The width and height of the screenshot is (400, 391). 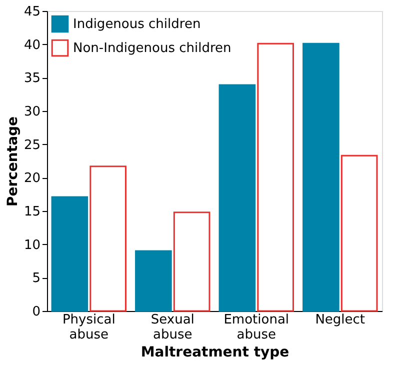 What do you see at coordinates (32, 112) in the screenshot?
I see `y-tick-label: 30` at bounding box center [32, 112].